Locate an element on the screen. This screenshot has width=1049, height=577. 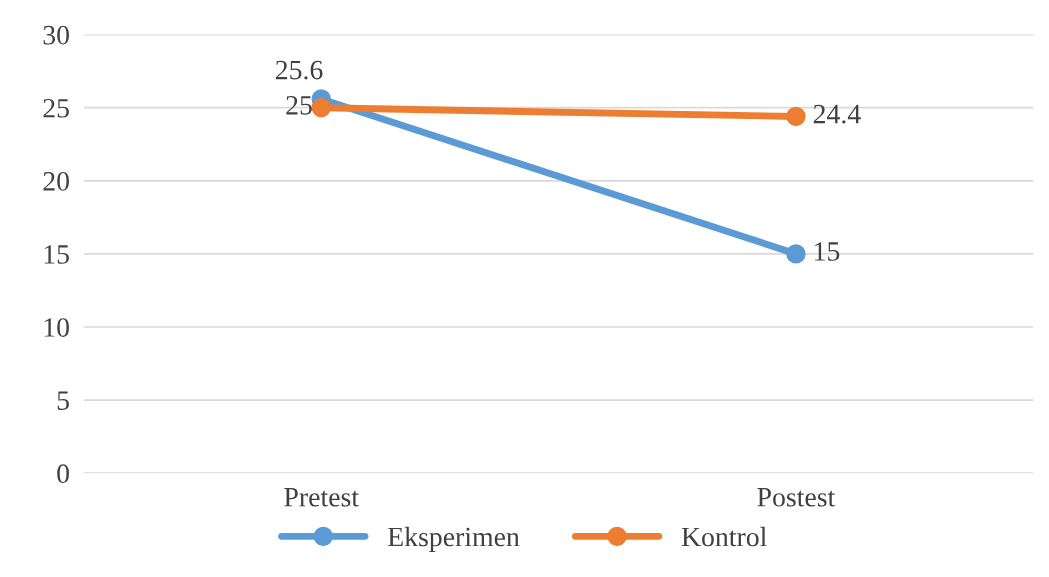
data-label: 25.6 is located at coordinates (299, 70).